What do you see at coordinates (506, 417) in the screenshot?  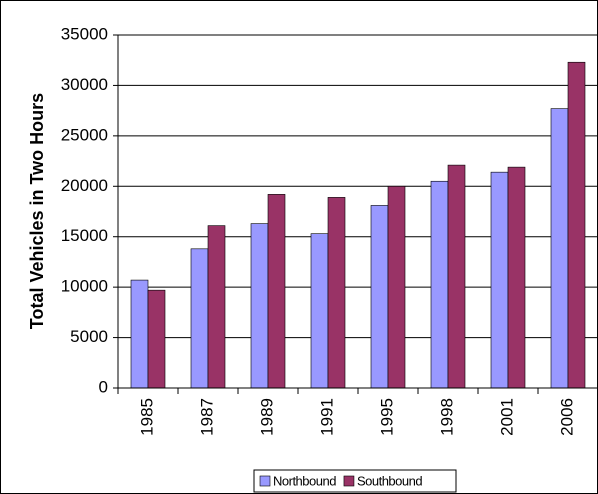 I see `x-tick-label: 2001` at bounding box center [506, 417].